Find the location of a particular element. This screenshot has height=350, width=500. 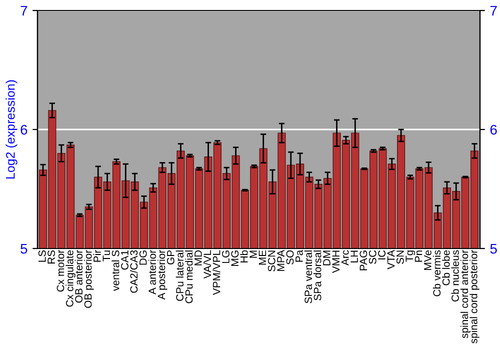

x-tick-label: MD is located at coordinates (198, 258).